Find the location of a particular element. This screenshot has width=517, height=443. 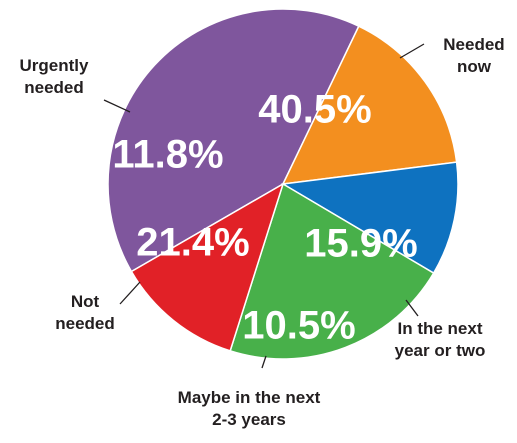

slice-category-label: Maybe in the next 2-3 years is located at coordinates (249, 408).